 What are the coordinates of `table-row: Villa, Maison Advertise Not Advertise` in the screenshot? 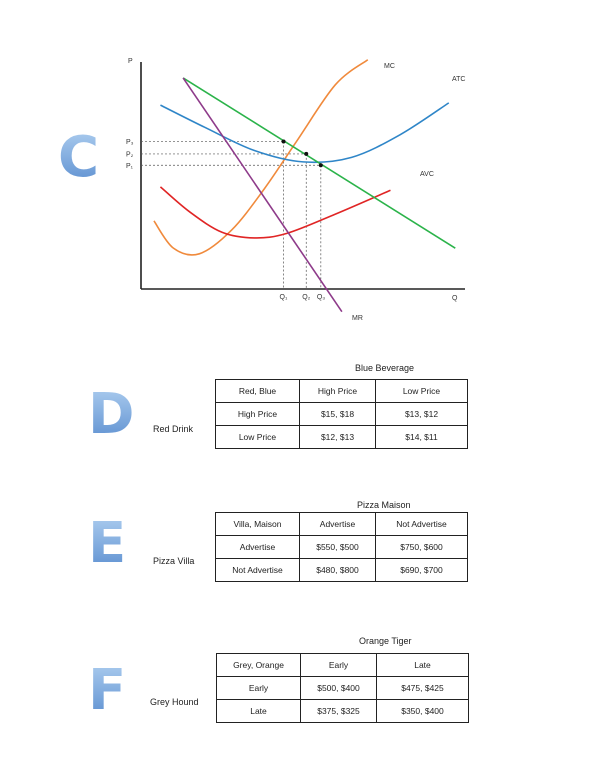 It's located at (341, 524).